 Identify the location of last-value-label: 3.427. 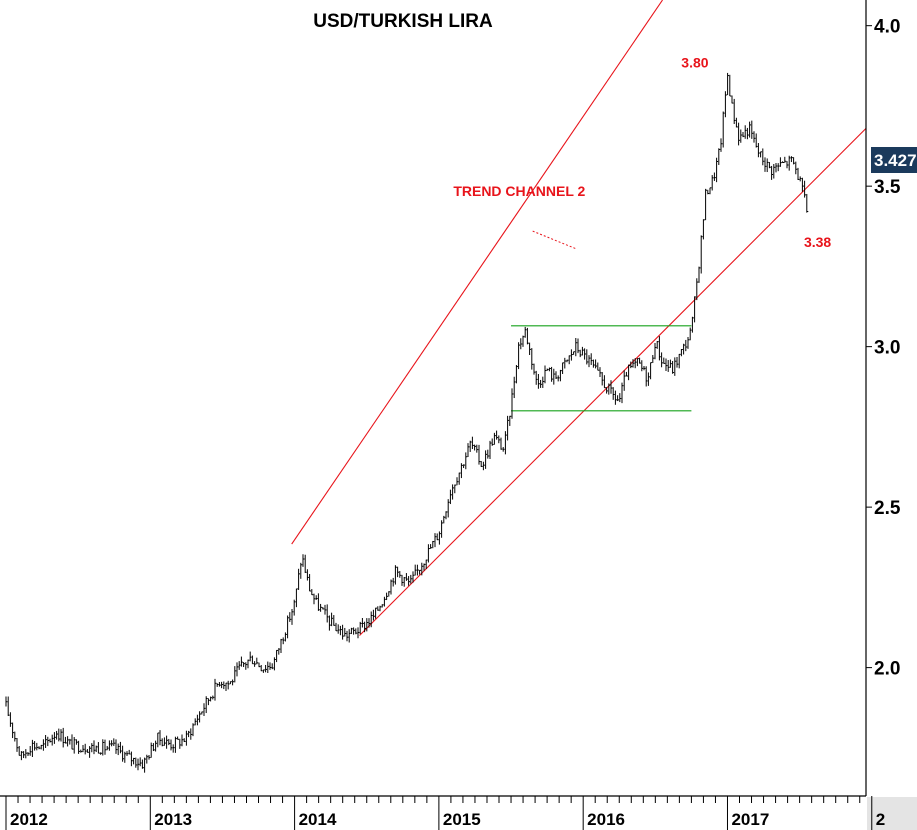
(895, 160).